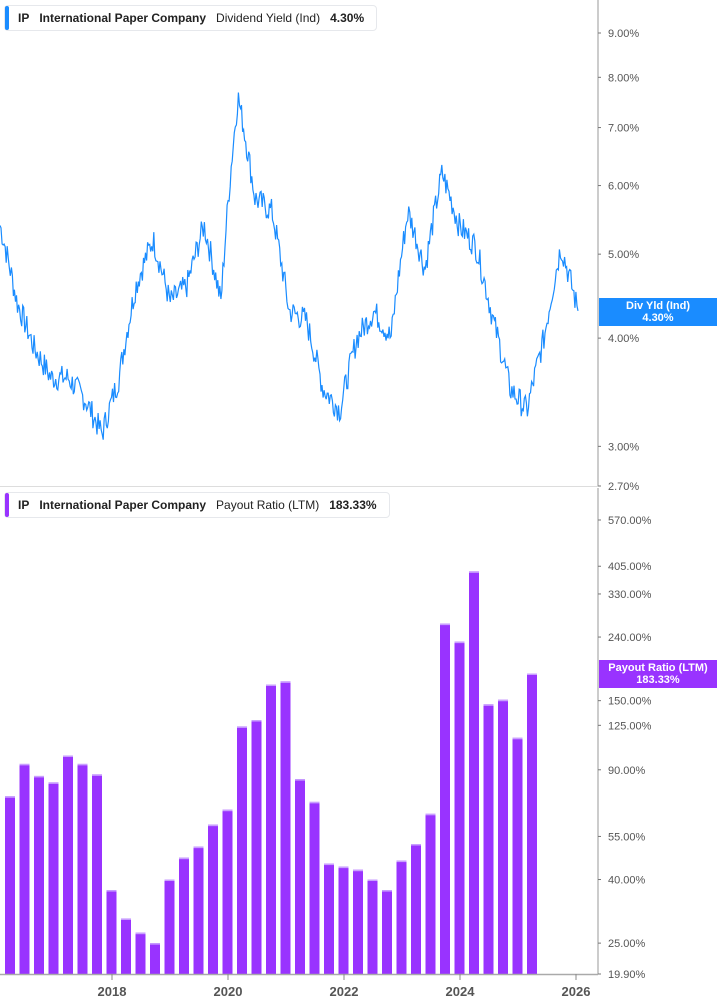 The image size is (717, 1005). Describe the element at coordinates (623, 487) in the screenshot. I see `svg-text: 2.70%` at that location.